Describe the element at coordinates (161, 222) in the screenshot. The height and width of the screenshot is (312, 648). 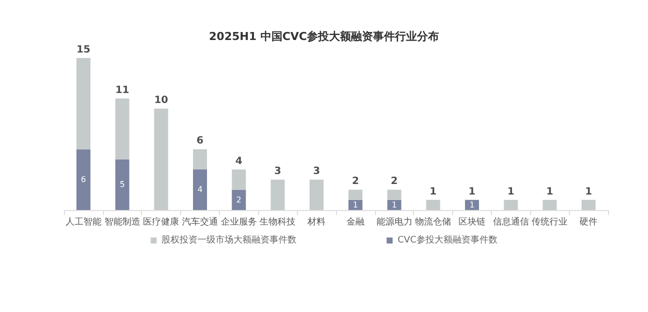
I see `x-tick-label: 医疗健康` at that location.